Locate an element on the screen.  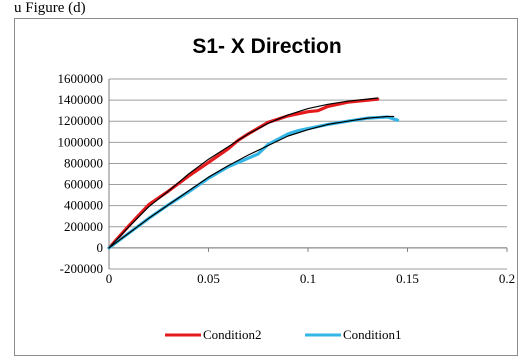
y-tick-label: 1400000 is located at coordinates (81, 99).